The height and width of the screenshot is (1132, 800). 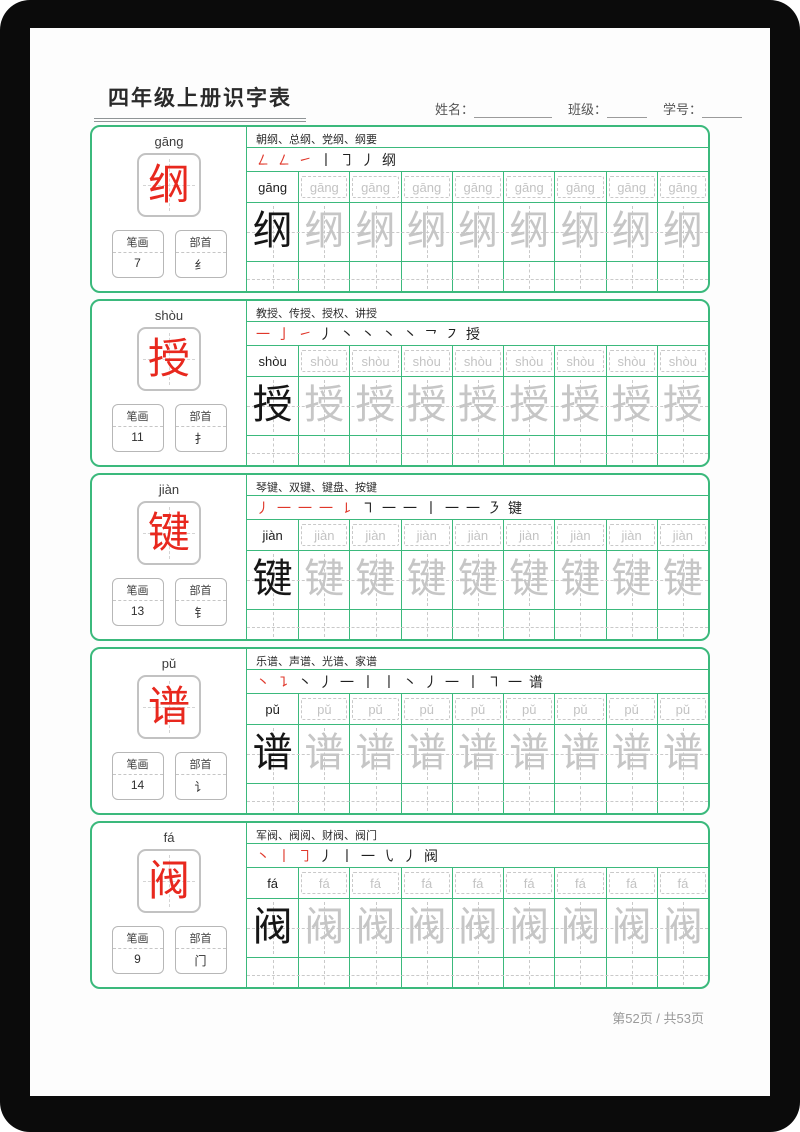 What do you see at coordinates (452, 334) in the screenshot?
I see `stroke-order-glyph: ㇇` at bounding box center [452, 334].